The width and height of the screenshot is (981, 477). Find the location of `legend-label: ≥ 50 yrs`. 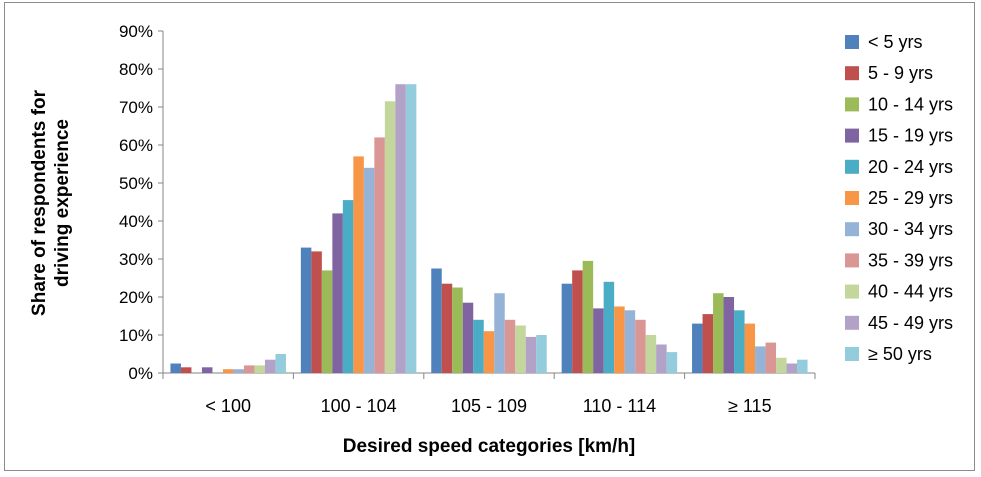

legend-label: ≥ 50 yrs is located at coordinates (900, 354).